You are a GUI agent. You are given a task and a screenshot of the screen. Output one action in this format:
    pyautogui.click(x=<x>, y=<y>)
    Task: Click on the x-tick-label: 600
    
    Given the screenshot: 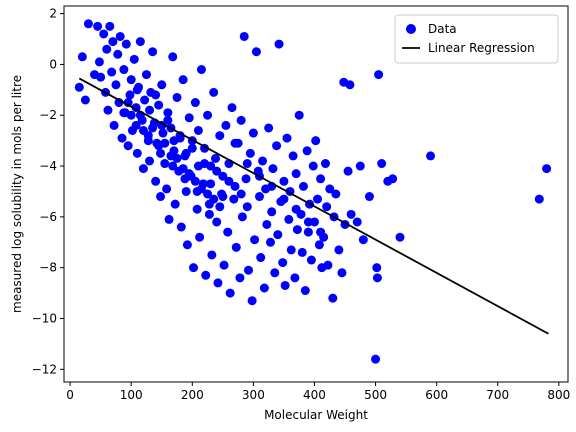 What is the action you would take?
    pyautogui.click(x=436, y=395)
    